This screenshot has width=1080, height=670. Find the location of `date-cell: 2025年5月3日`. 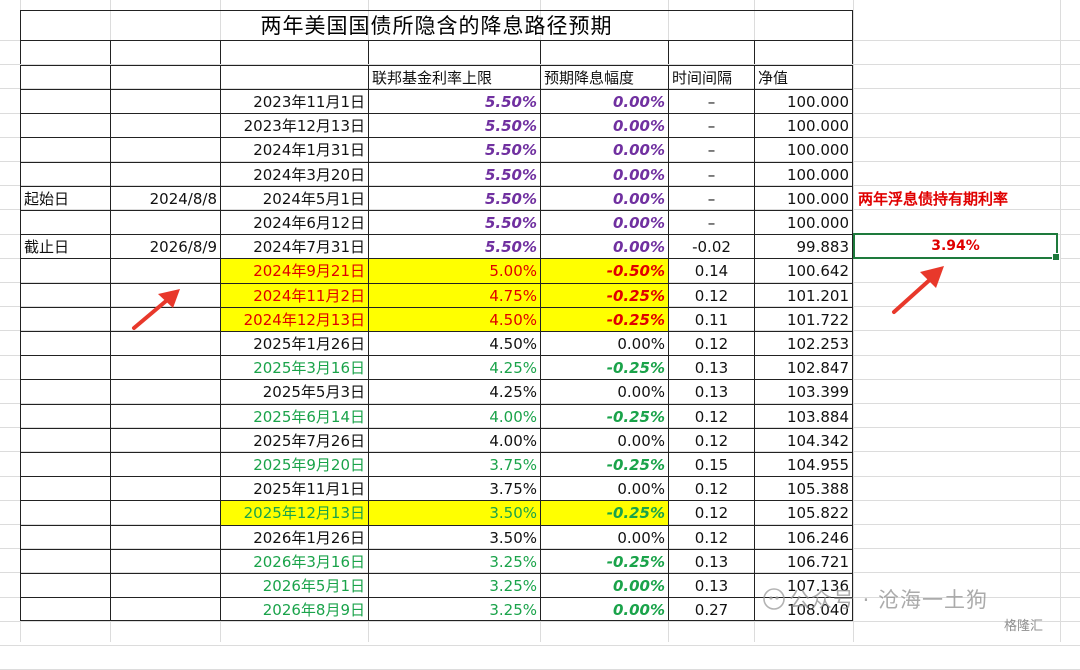

date-cell: 2025年5月3日 is located at coordinates (294, 391).